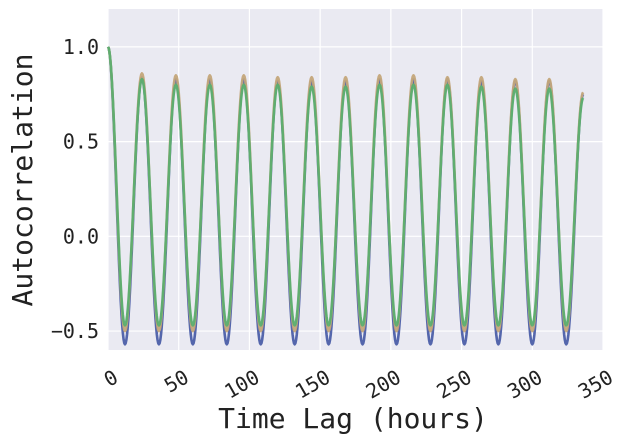  I want to click on x-tick-label: 150, so click(312, 384).